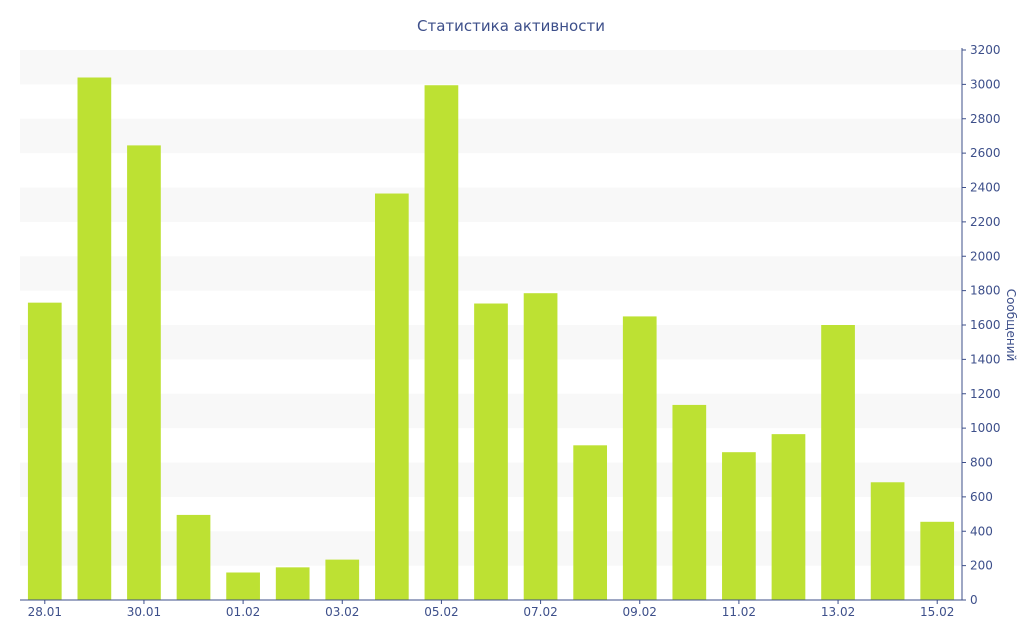 This screenshot has height=640, width=1024. What do you see at coordinates (985, 153) in the screenshot?
I see `y-tick-label: 2600` at bounding box center [985, 153].